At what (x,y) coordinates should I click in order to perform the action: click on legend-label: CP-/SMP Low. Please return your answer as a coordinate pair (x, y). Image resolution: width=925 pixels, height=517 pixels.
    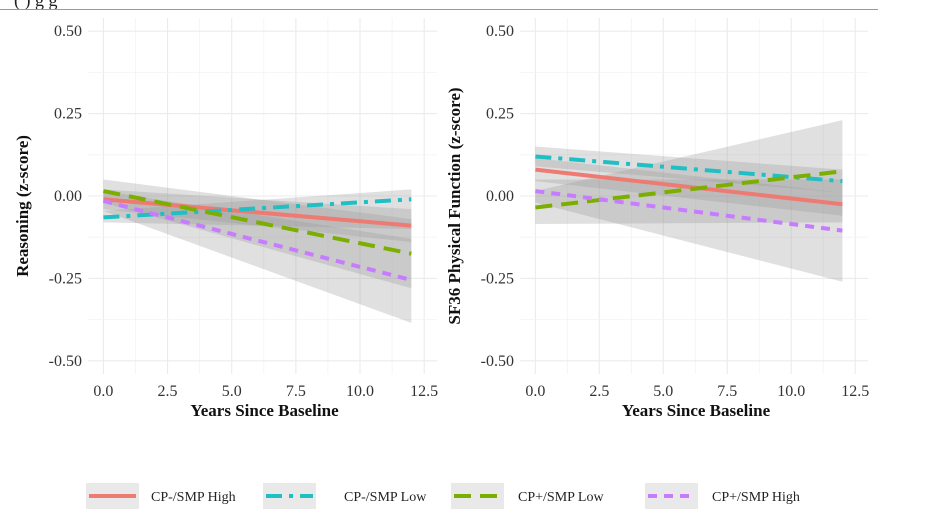
    Looking at the image, I should click on (385, 497).